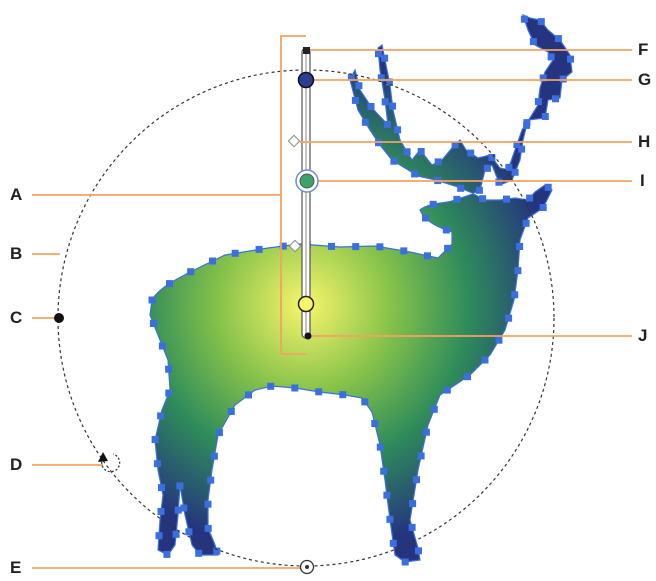 This screenshot has height=581, width=656. What do you see at coordinates (294, 141) in the screenshot?
I see `midpoint-diamond-upper` at bounding box center [294, 141].